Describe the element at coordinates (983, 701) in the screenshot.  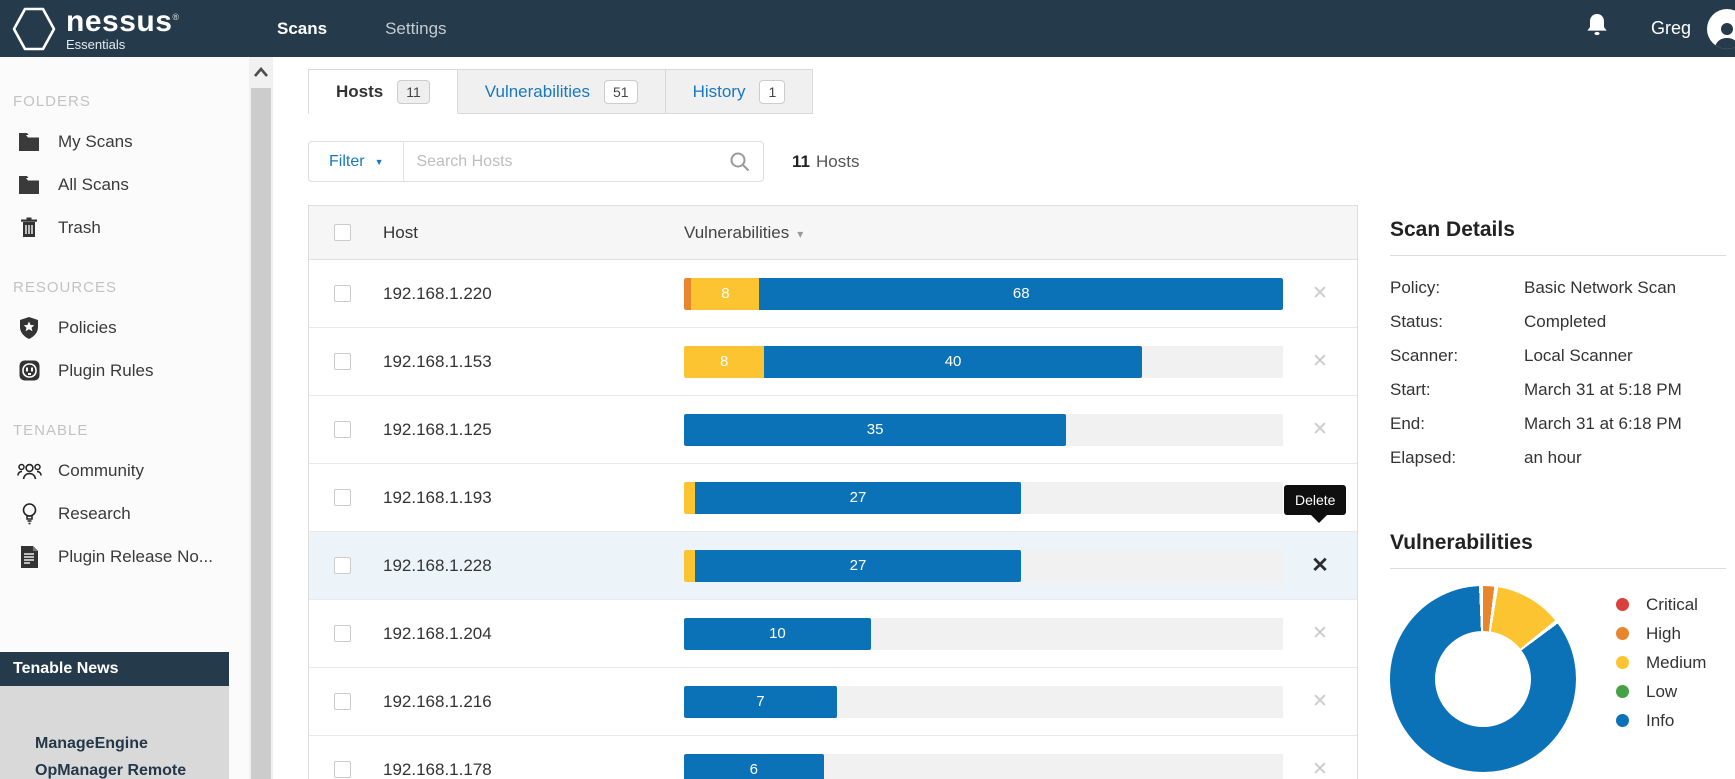
I see `vulnerability-bar-cell: 7` at that location.